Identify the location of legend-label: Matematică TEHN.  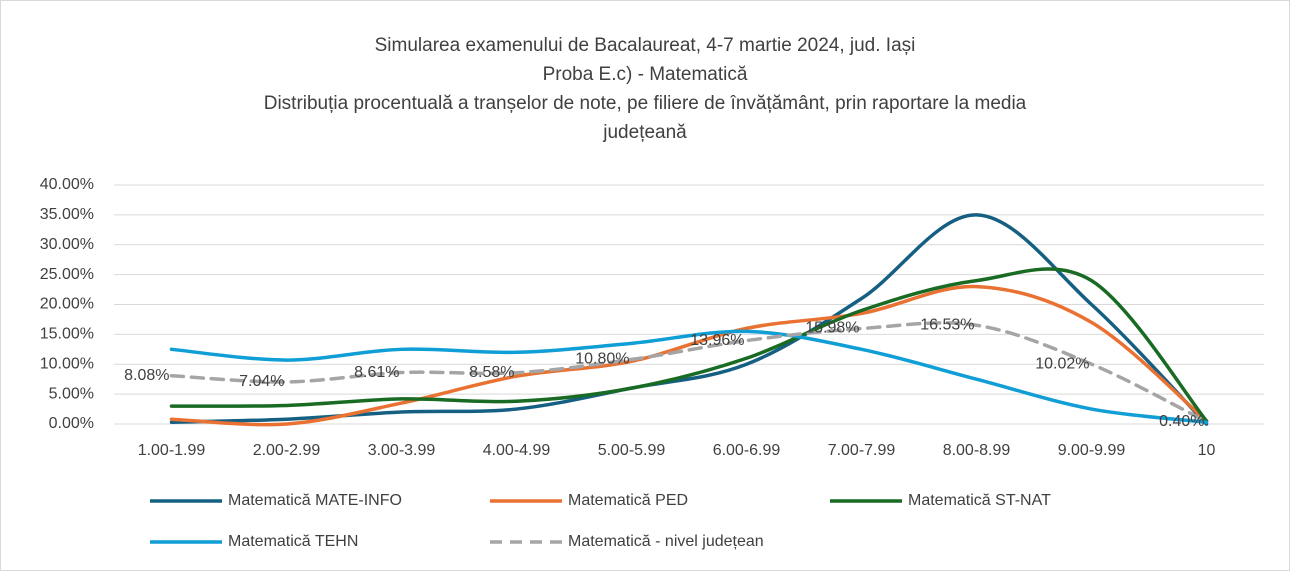
(293, 541).